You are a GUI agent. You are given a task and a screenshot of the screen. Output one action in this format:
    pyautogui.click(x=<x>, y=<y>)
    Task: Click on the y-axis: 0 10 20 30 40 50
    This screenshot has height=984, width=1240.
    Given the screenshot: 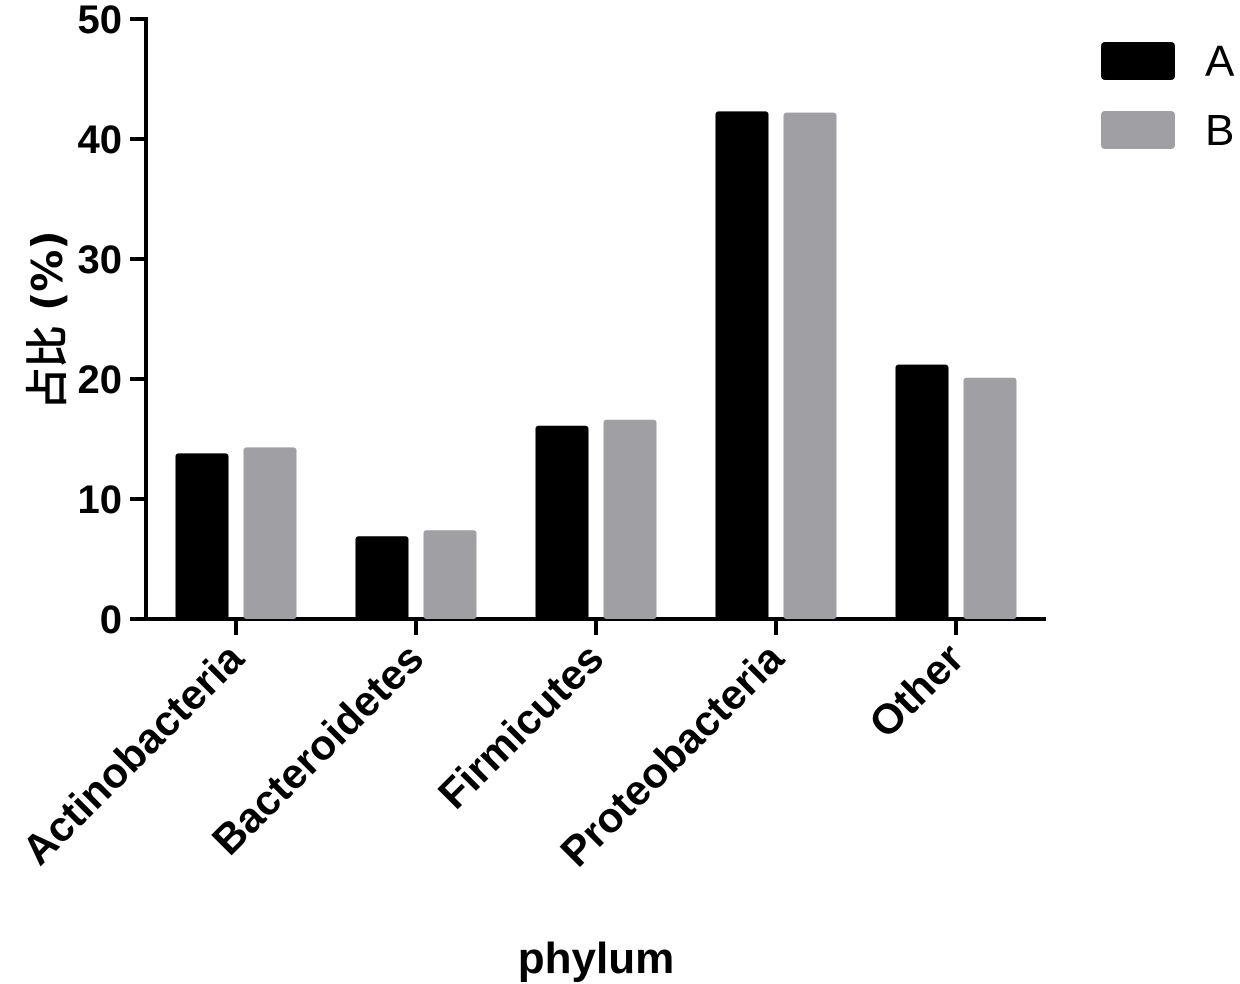 What is the action you would take?
    pyautogui.click(x=113, y=321)
    